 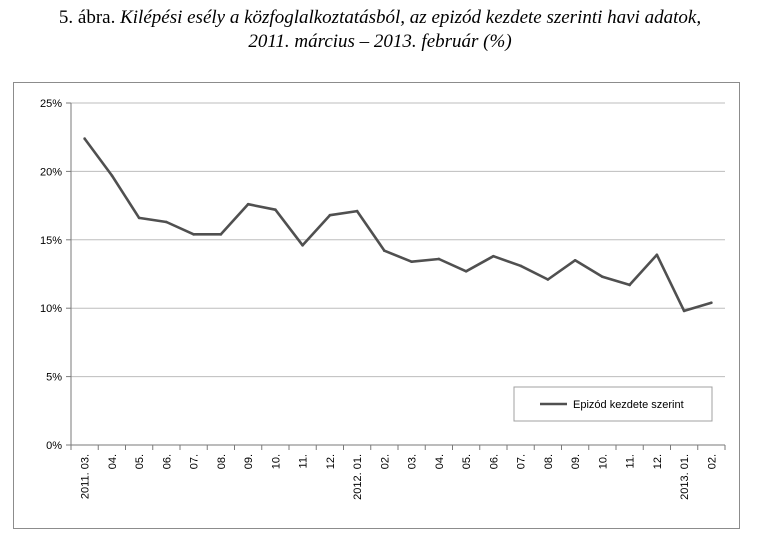 I want to click on legend: Epizód kezdete szerint, so click(x=613, y=404).